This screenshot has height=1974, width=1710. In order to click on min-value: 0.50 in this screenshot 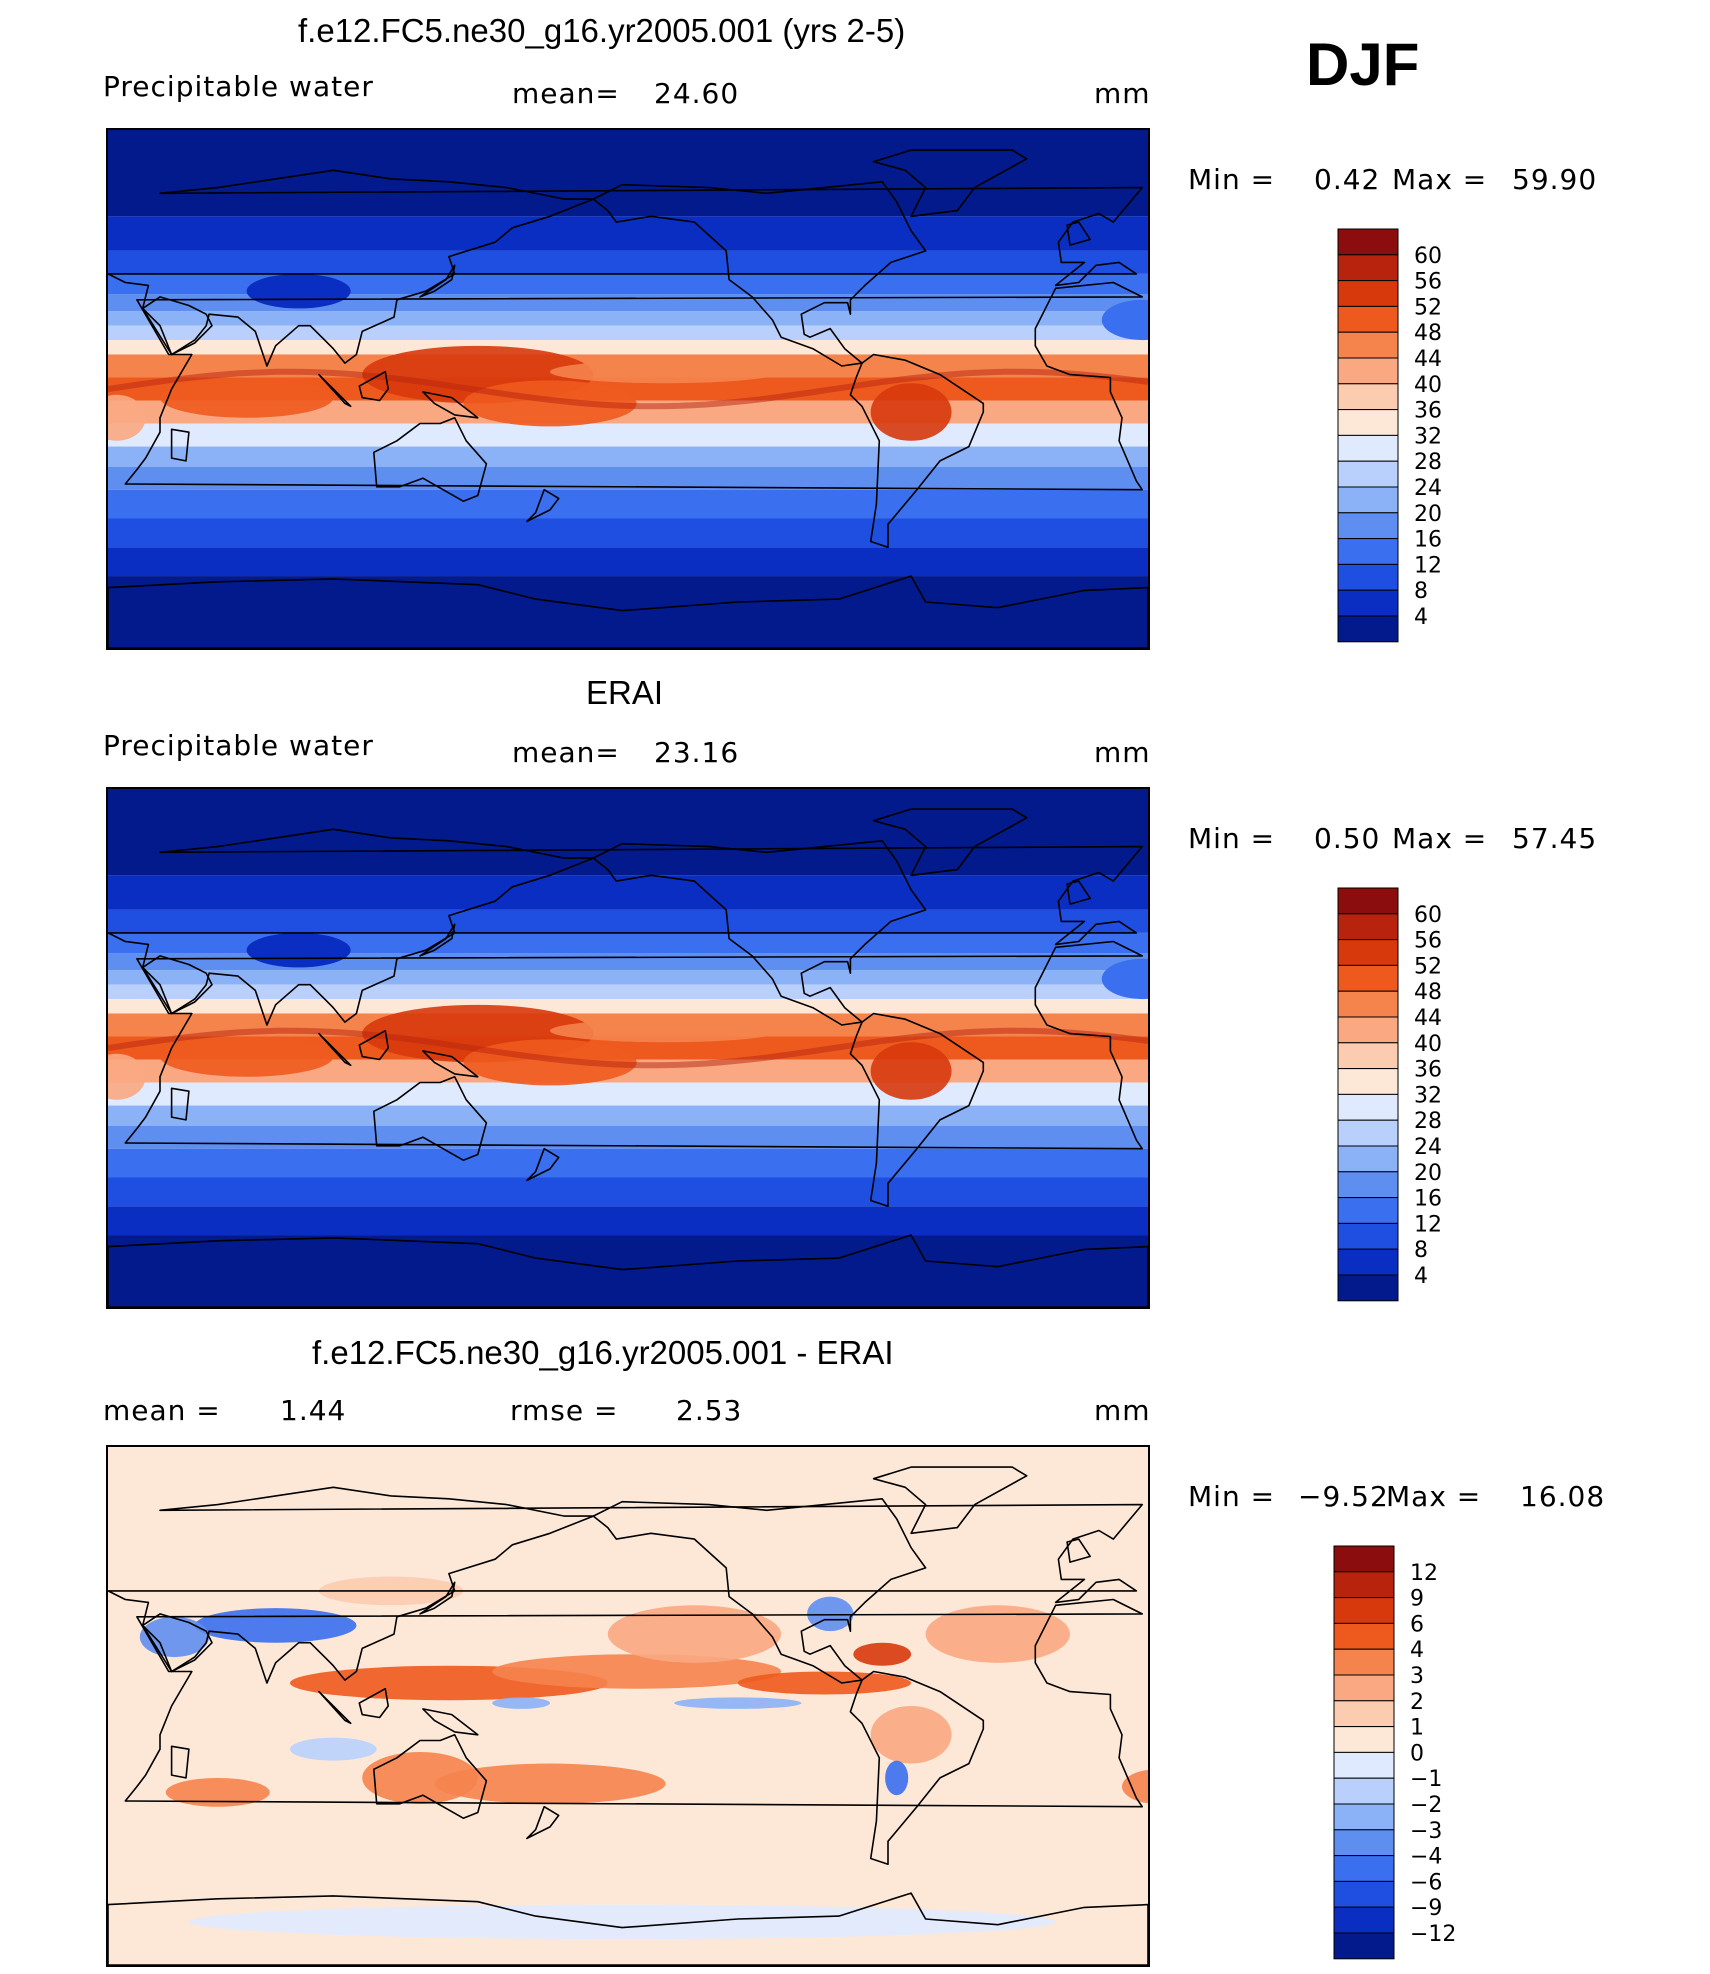, I will do `click(1347, 838)`.